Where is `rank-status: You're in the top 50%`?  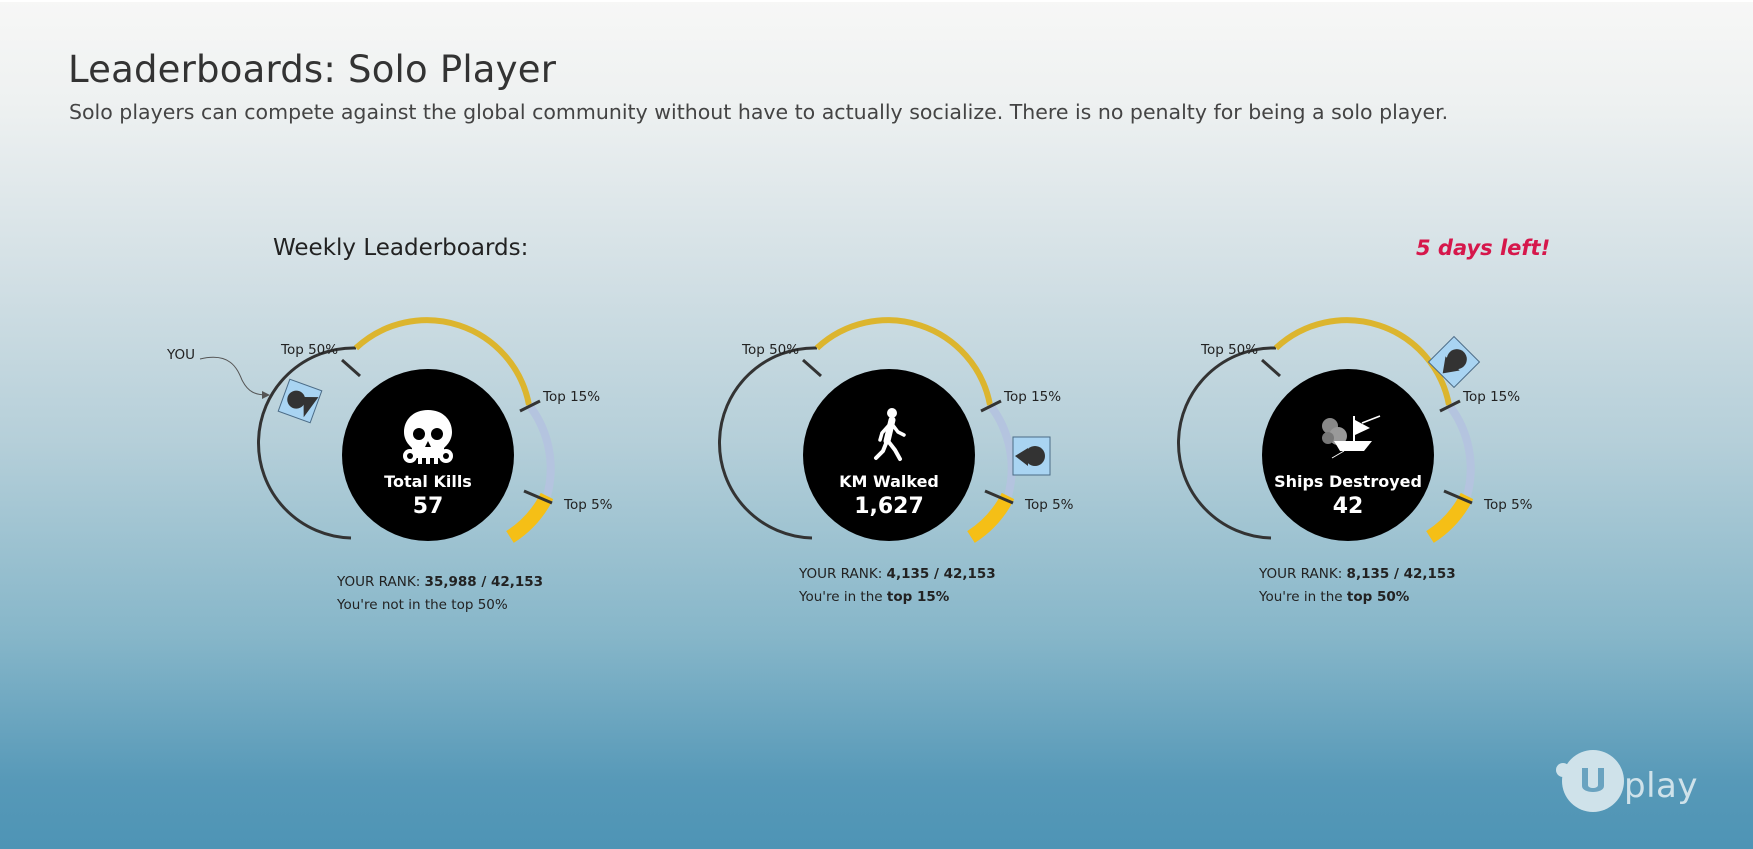
rank-status: You're in the top 50% is located at coordinates (1334, 597).